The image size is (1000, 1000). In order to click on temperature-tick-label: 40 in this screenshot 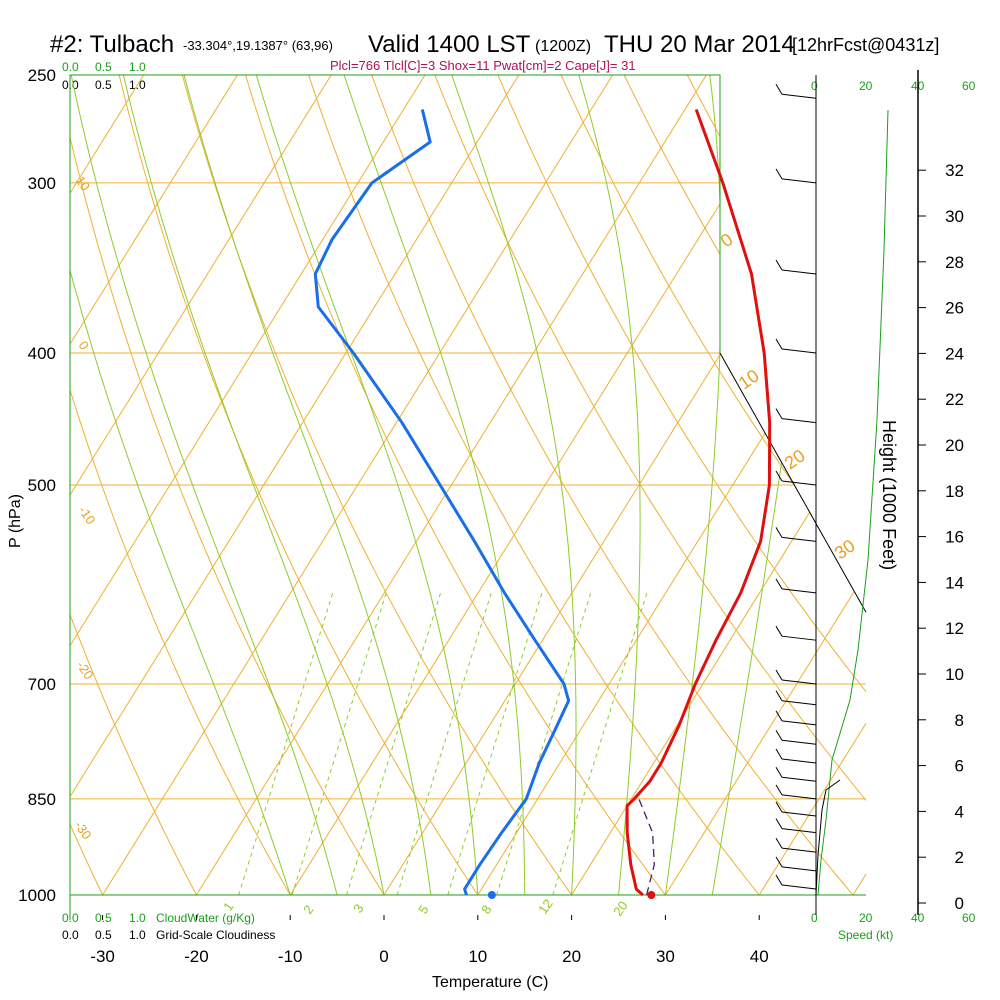, I will do `click(759, 956)`.